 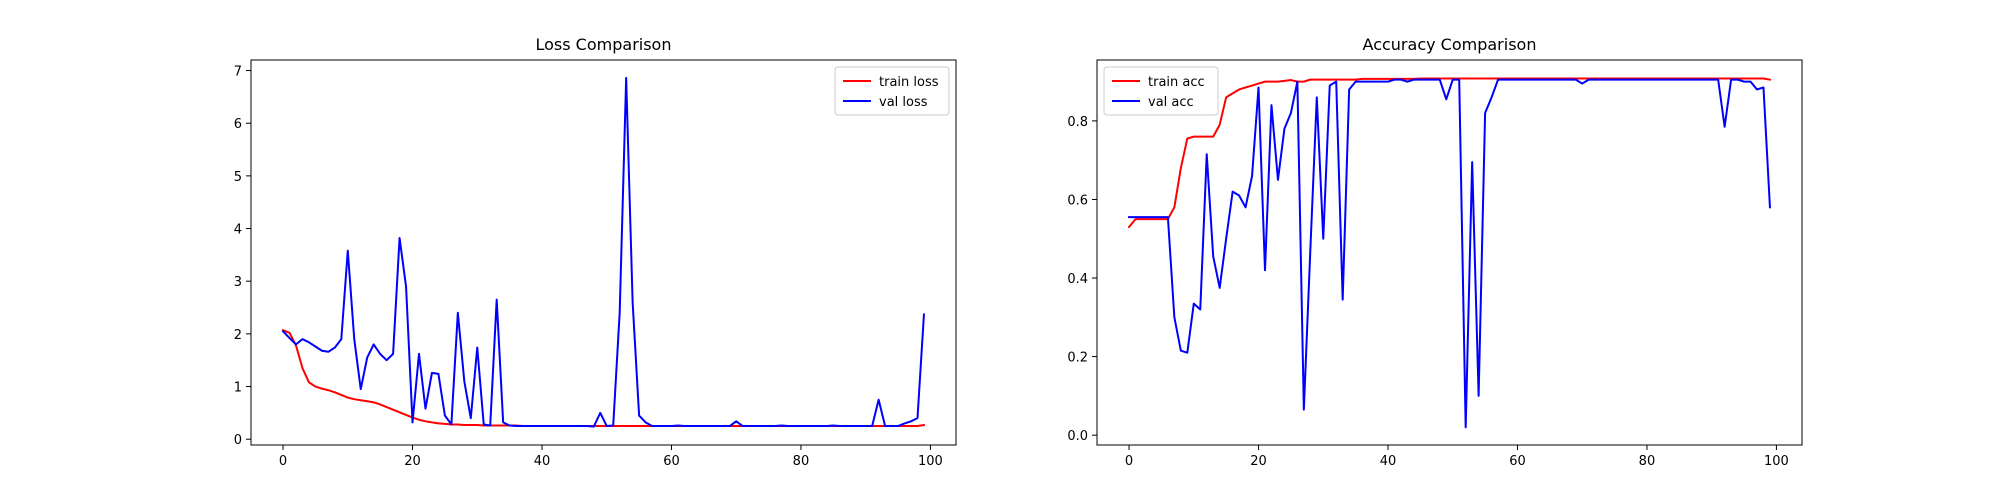 What do you see at coordinates (1077, 436) in the screenshot?
I see `y-tick-label: 0.0` at bounding box center [1077, 436].